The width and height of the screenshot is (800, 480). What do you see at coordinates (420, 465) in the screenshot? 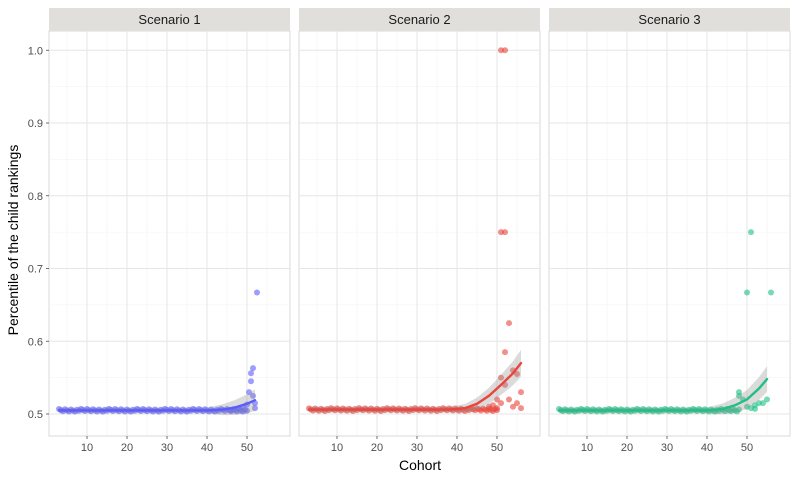
I see `x-axis-title: Cohort` at bounding box center [420, 465].